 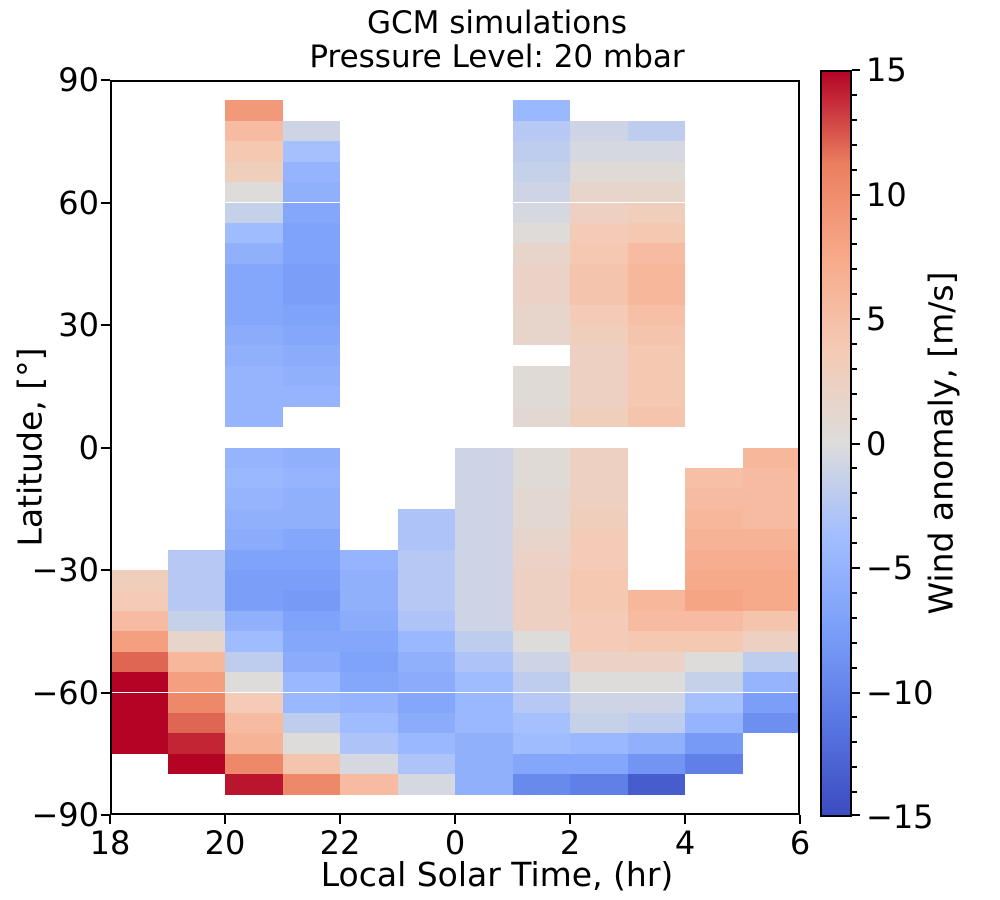 I want to click on x-tick-label: 2, so click(x=570, y=843).